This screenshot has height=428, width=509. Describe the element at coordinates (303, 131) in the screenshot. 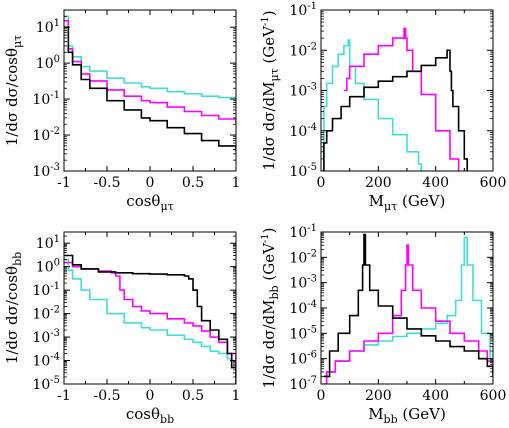

I see `panel-top-right-ytick-label: 10⁻⁴` at that location.